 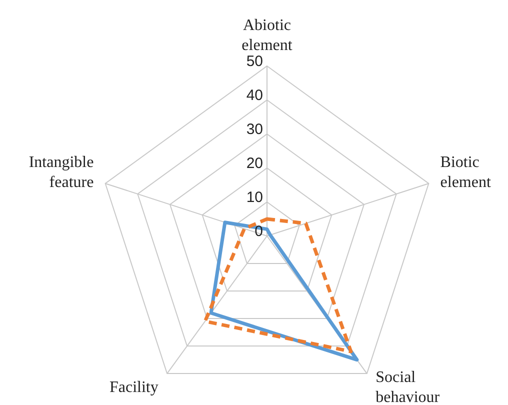 I want to click on spoke-label: Intangible feature, so click(x=61, y=172).